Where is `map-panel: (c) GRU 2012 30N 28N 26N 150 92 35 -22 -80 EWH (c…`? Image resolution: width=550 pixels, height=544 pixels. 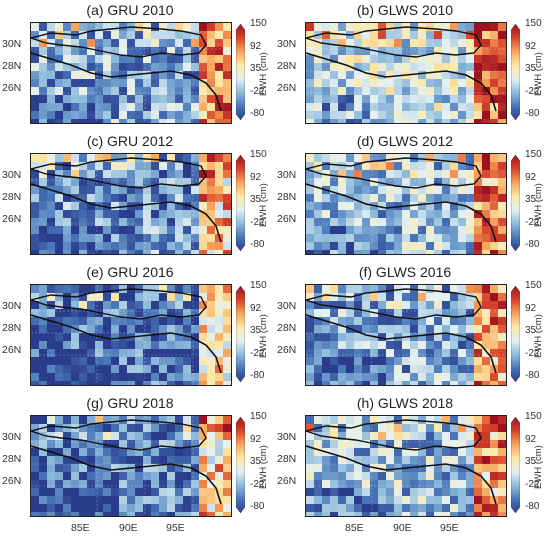 map-panel: (c) GRU 2012 30N 28N 26N 150 92 35 -22 -80 EWH (c… is located at coordinates (137, 199).